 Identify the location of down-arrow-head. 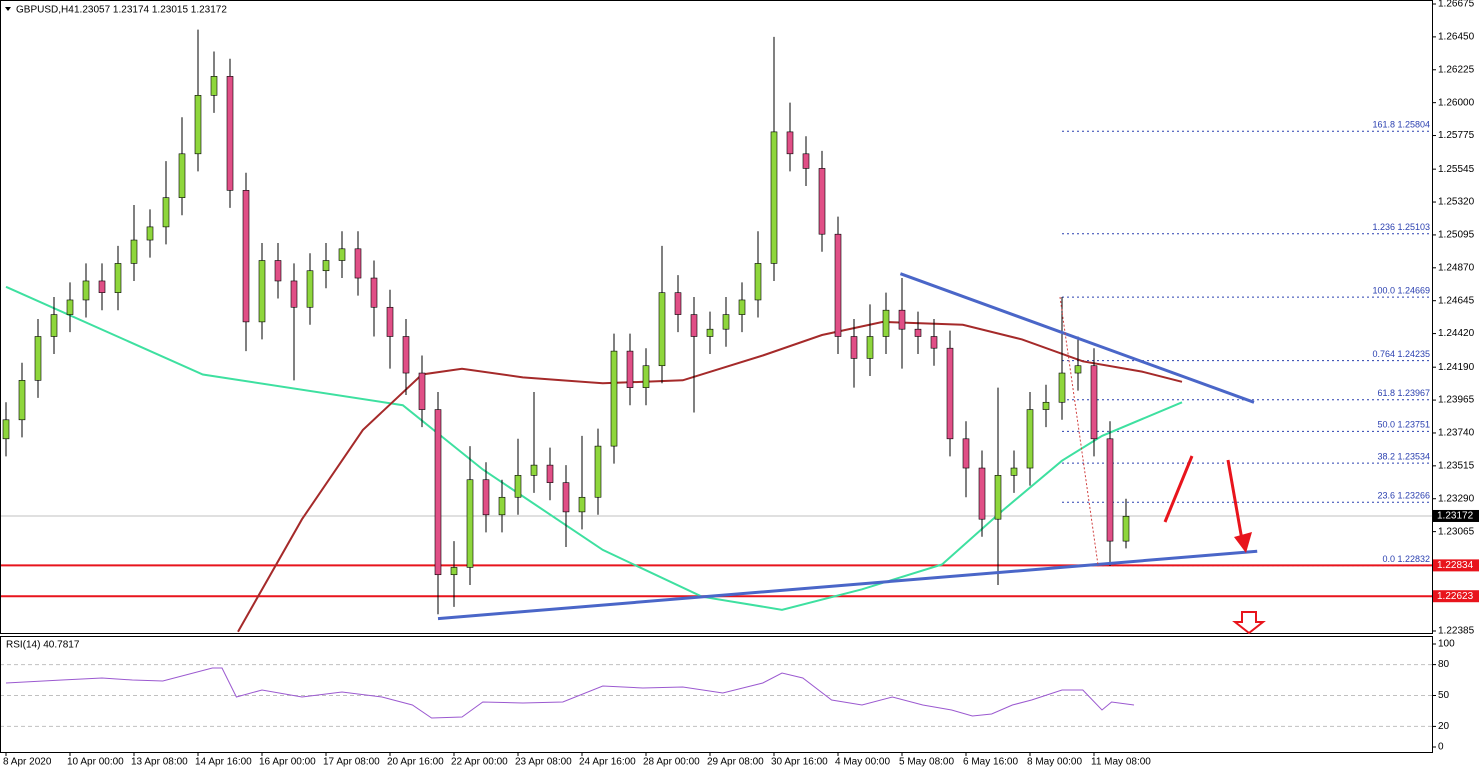
(1243, 542).